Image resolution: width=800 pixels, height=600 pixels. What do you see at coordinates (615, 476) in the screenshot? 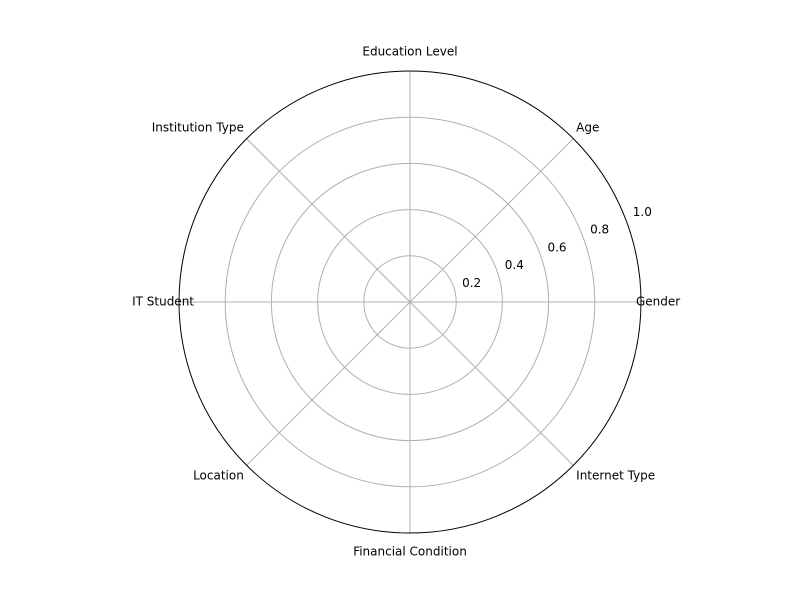
I see `category-label-internet-type: Internet Type` at bounding box center [615, 476].